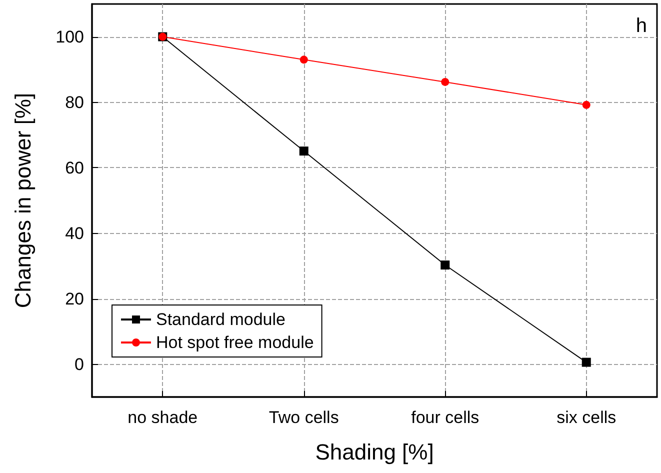 The width and height of the screenshot is (661, 473). What do you see at coordinates (70, 36) in the screenshot?
I see `y-tick-label: 100` at bounding box center [70, 36].